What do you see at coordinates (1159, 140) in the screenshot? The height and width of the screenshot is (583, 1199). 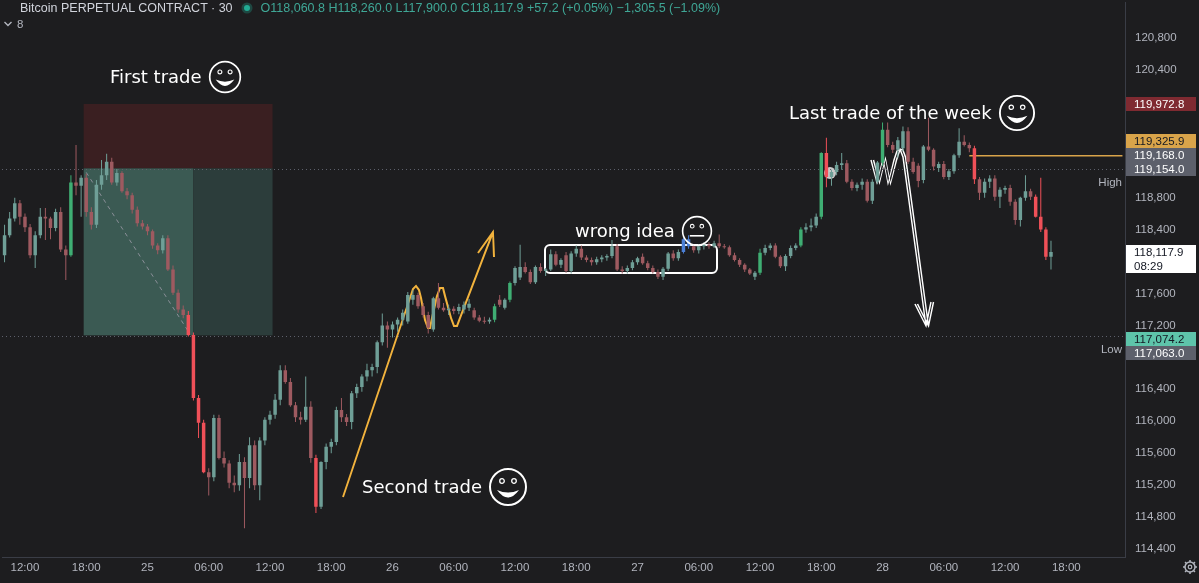 I see `data-label: 119,325.9` at bounding box center [1159, 140].